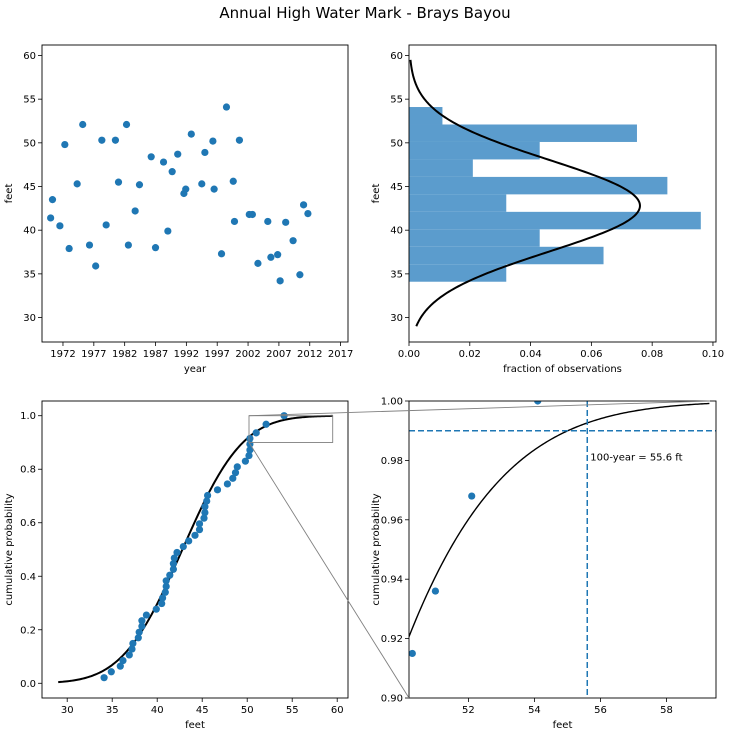  Describe the element at coordinates (534, 710) in the screenshot. I see `zoom-x-tick-label: 54` at that location.